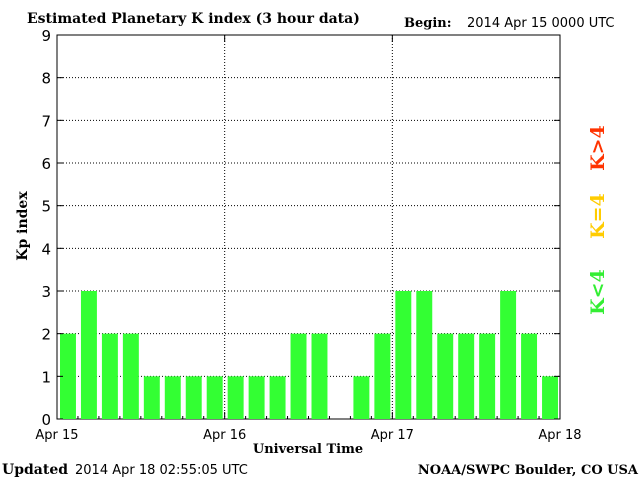  What do you see at coordinates (46, 207) in the screenshot?
I see `y-tick-label: 5` at bounding box center [46, 207].